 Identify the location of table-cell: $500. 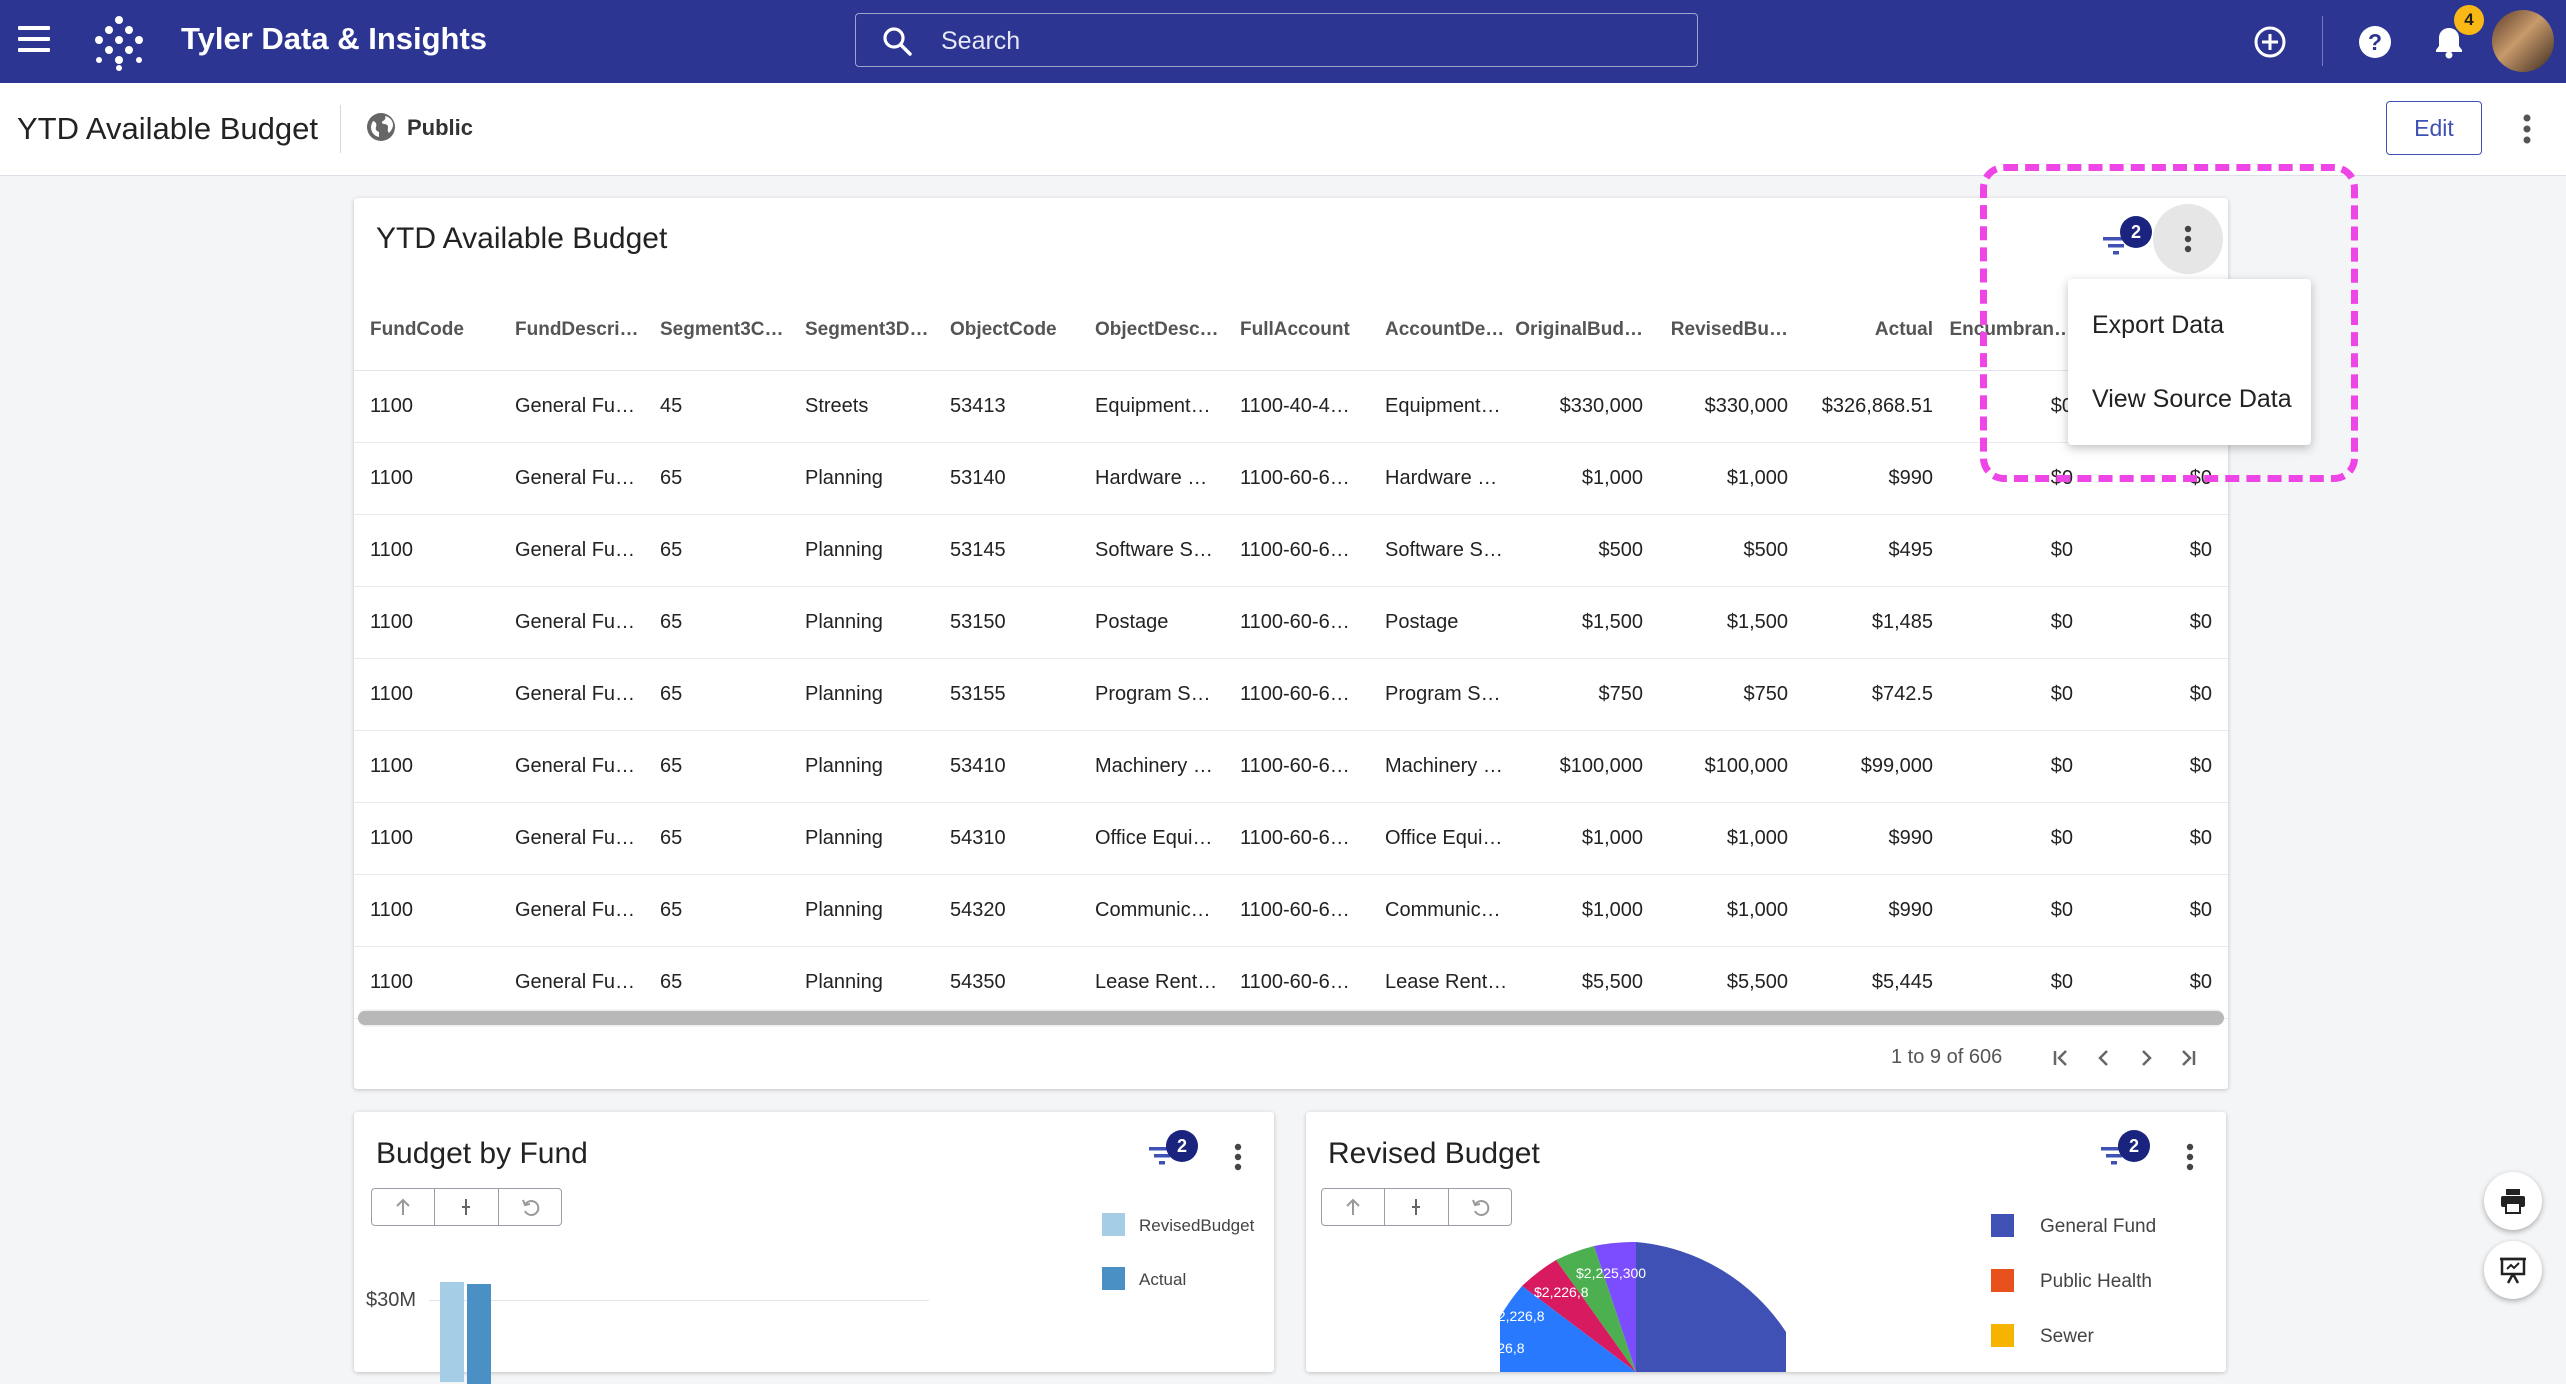
(1586, 550).